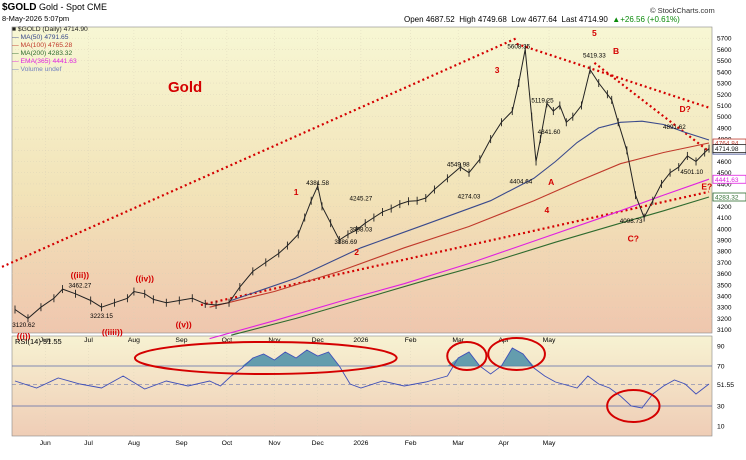  I want to click on wave-label: 5, so click(594, 33).